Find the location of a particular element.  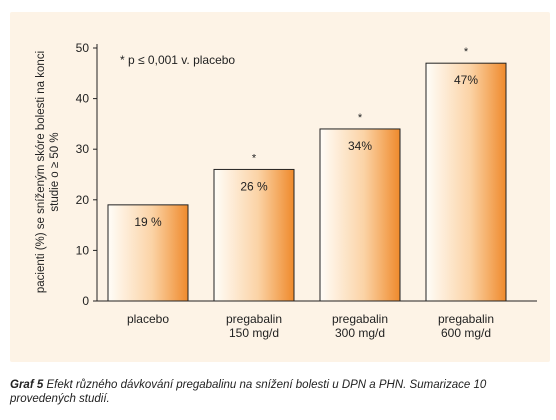

y-tick-label: 50 is located at coordinates (83, 48).